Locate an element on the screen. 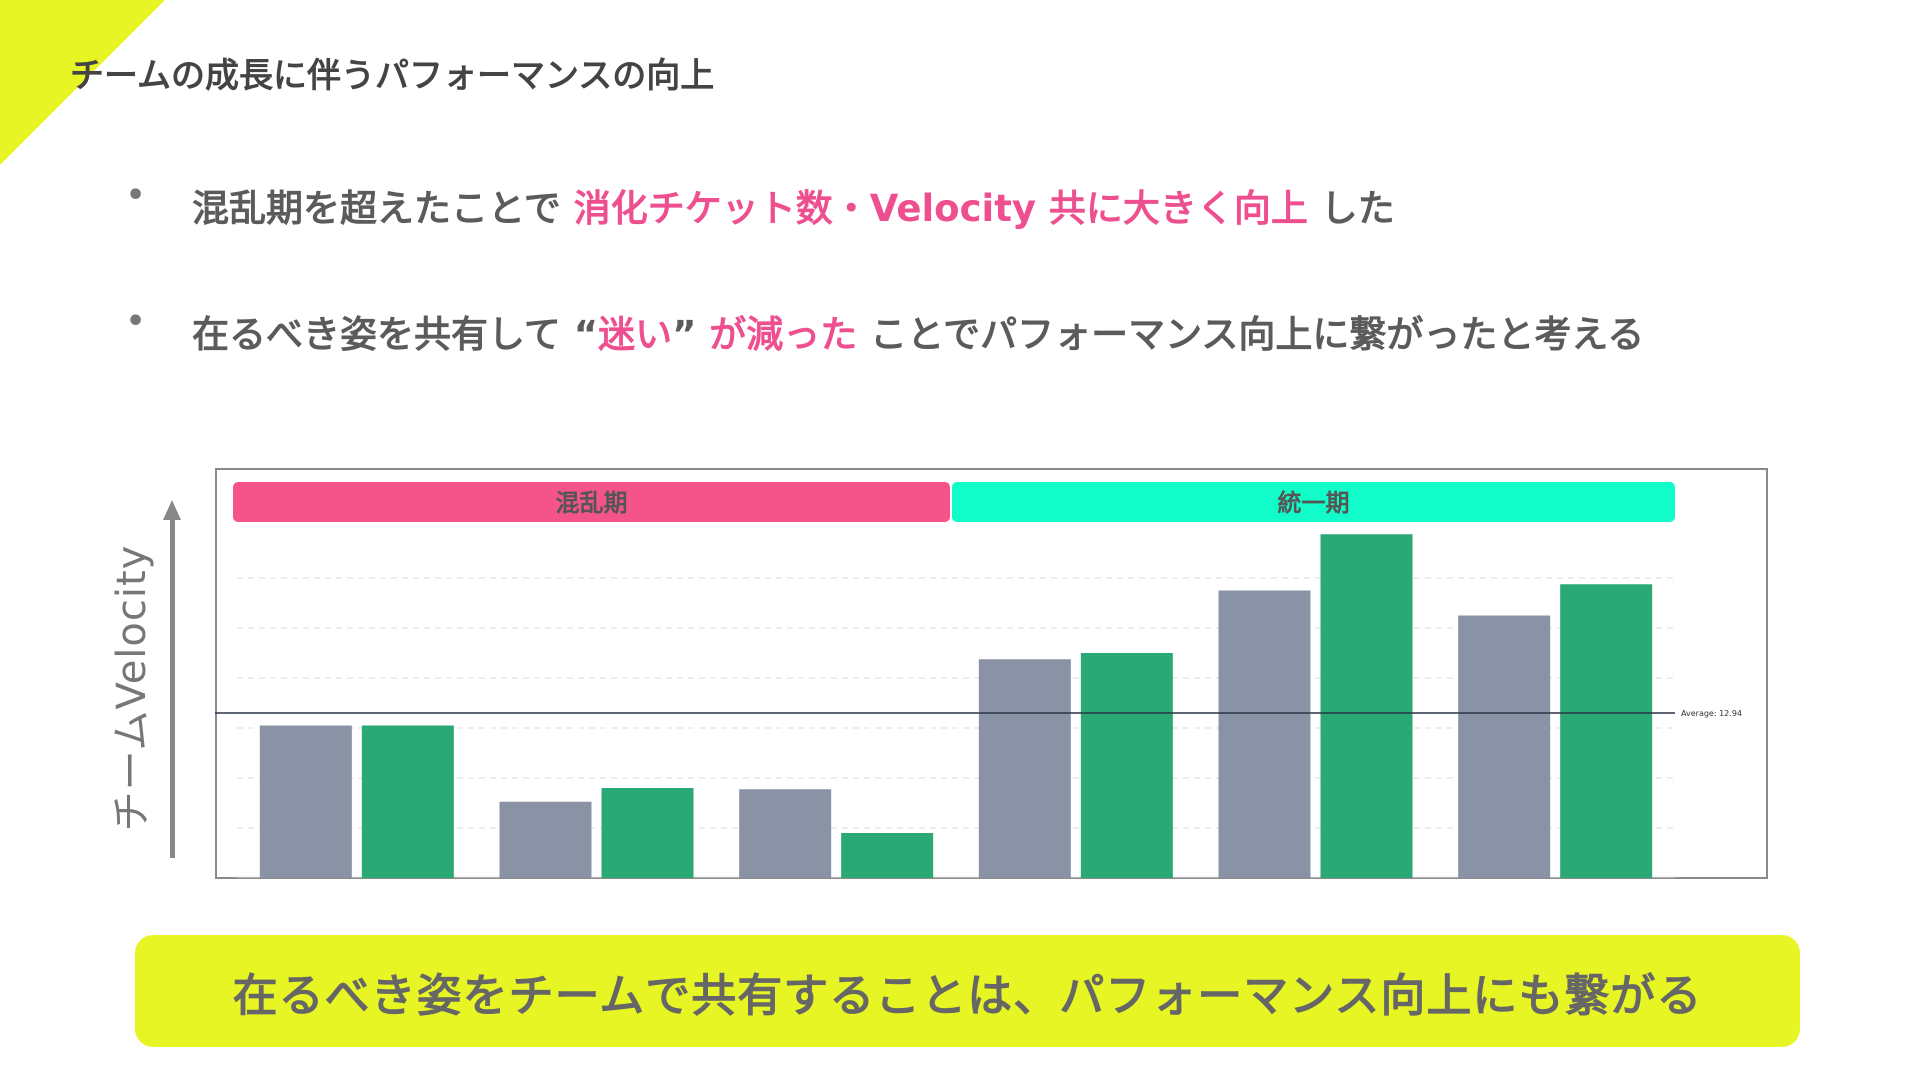 Image resolution: width=1920 pixels, height=1079 pixels. y-axis-label: チームVelocity is located at coordinates (132, 688).